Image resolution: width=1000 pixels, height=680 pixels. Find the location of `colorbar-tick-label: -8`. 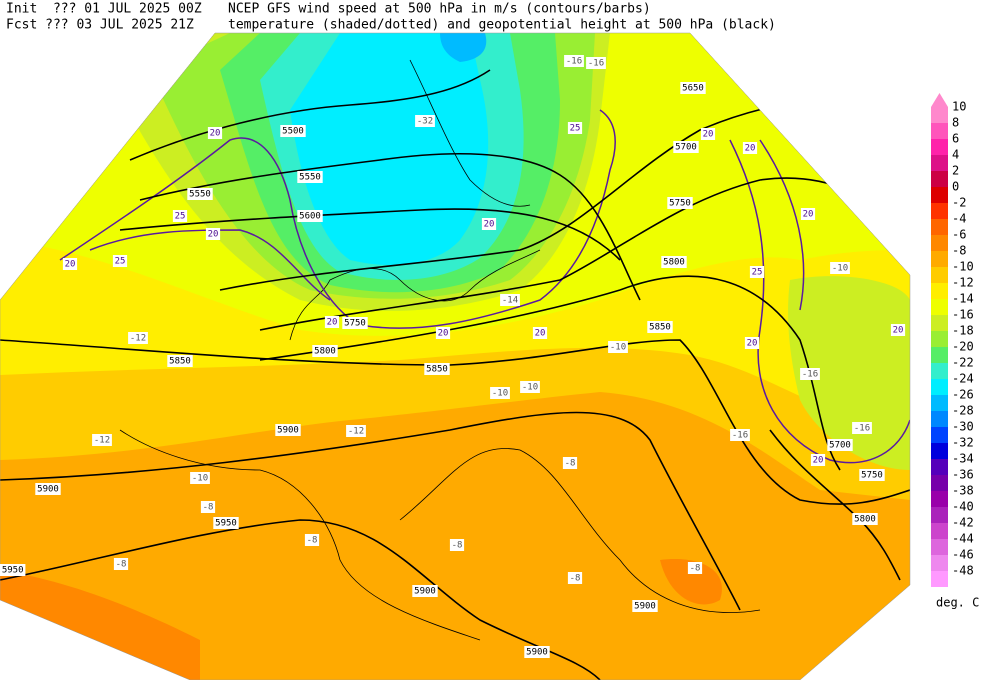

colorbar-tick-label: -8 is located at coordinates (959, 251).